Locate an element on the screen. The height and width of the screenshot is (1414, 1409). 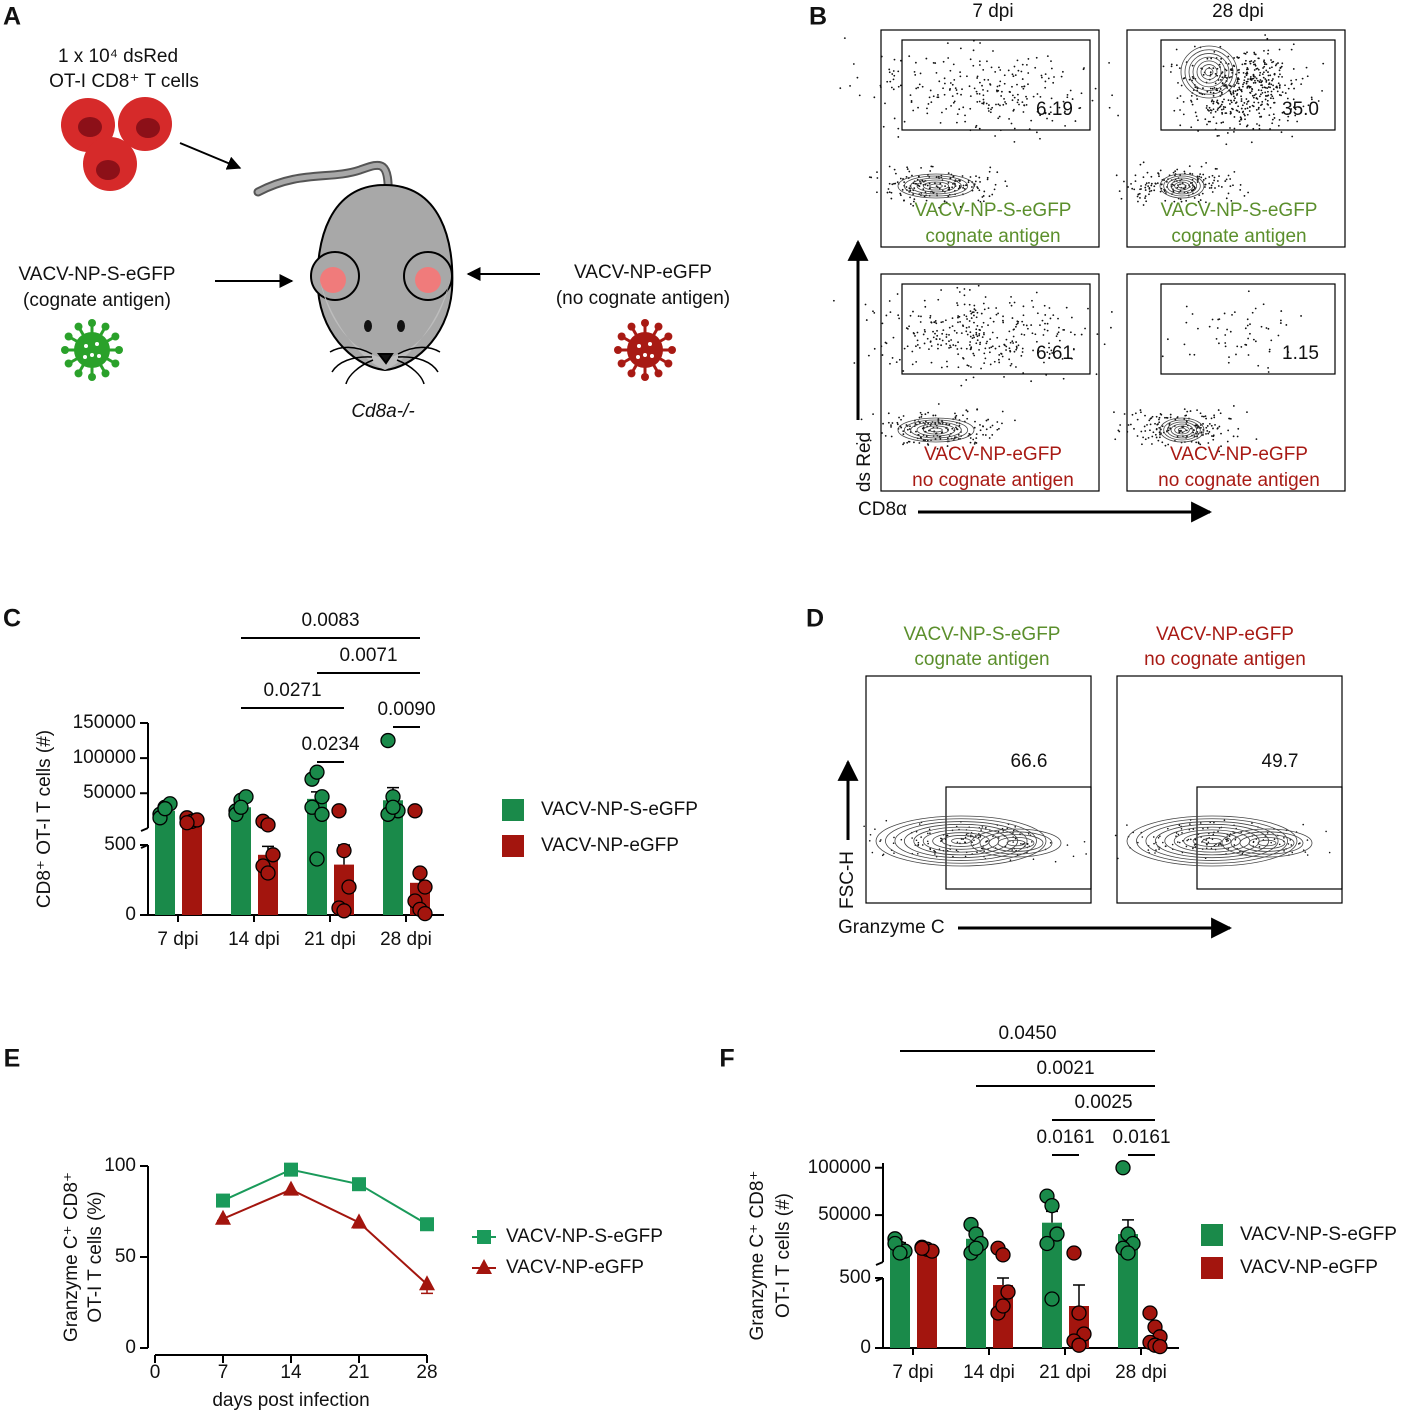
virus-tip is located at coordinates (115, 363).